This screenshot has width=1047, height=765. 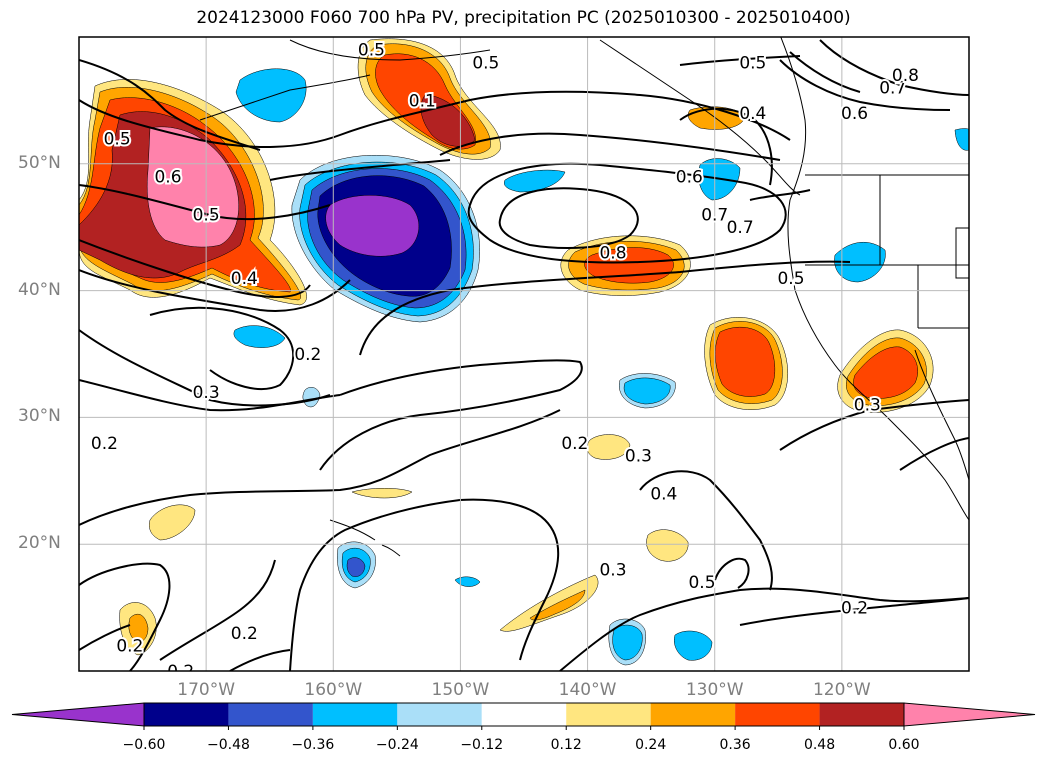 What do you see at coordinates (482, 745) in the screenshot?
I see `colorbar-tick-label-4: −0.12` at bounding box center [482, 745].